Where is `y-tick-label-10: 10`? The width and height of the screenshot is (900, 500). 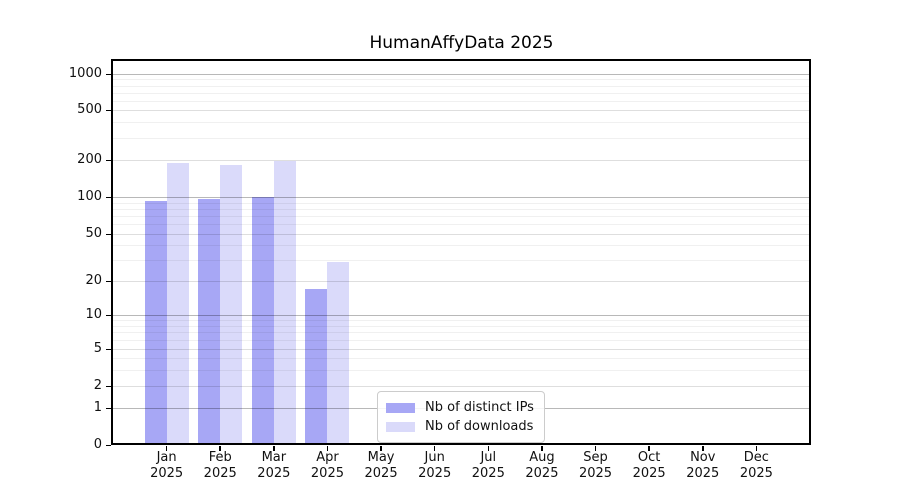
y-tick-label-10: 10 is located at coordinates (93, 314).